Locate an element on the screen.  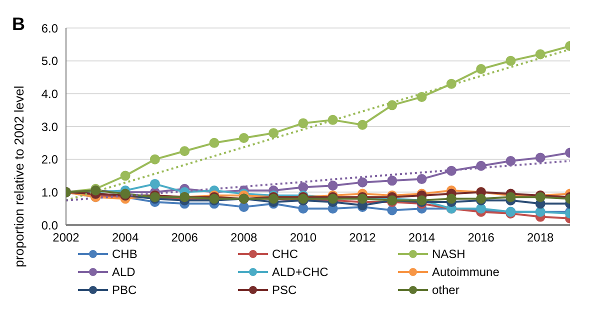
legend-label: ALD is located at coordinates (124, 272).